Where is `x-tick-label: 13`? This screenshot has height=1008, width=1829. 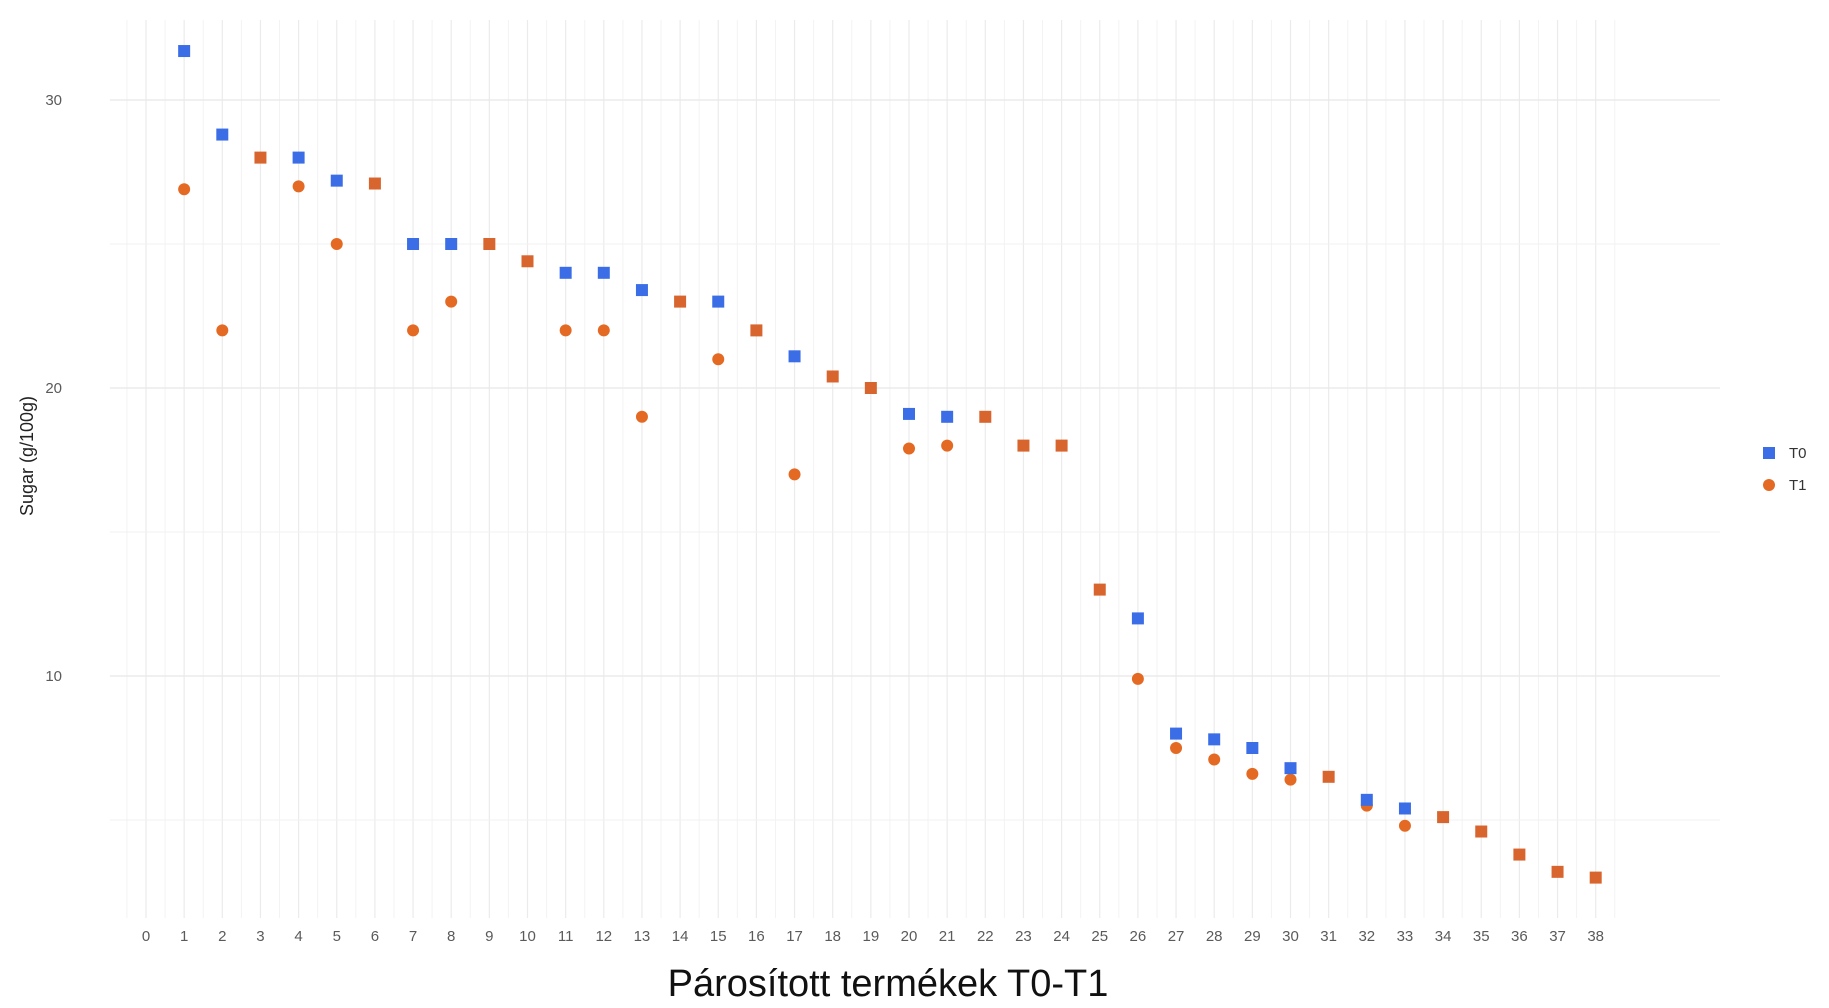 x-tick-label: 13 is located at coordinates (642, 936).